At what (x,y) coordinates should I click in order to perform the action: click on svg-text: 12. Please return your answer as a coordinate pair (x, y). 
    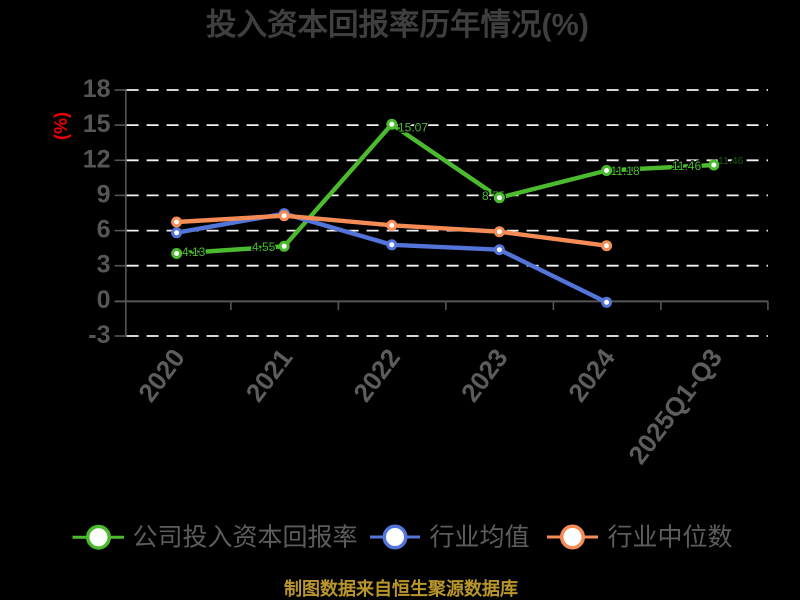
    Looking at the image, I should click on (97, 159).